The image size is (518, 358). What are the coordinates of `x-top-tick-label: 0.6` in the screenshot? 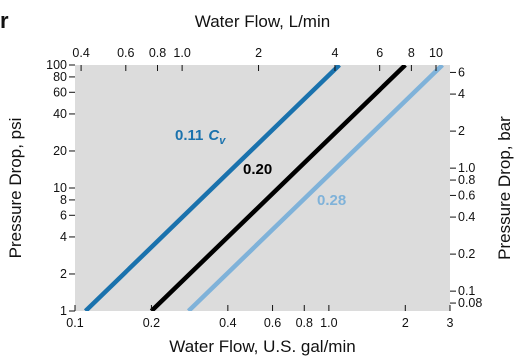 It's located at (125, 53).